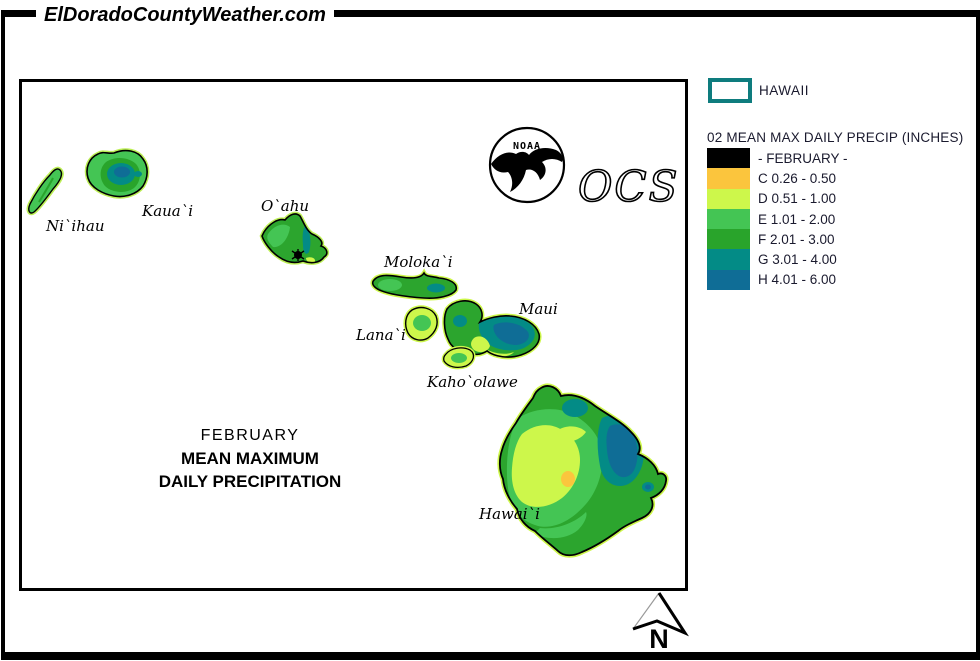 Image resolution: width=980 pixels, height=661 pixels. I want to click on region-label: HAWAII, so click(784, 90).